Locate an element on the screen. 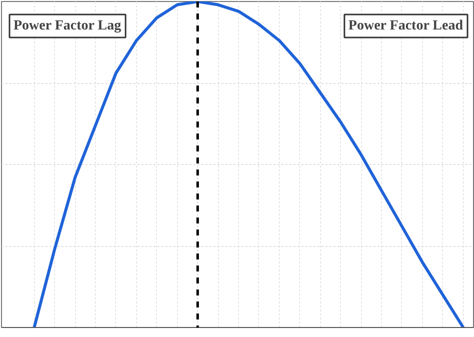  annotation: Power Factor Lead is located at coordinates (406, 26).